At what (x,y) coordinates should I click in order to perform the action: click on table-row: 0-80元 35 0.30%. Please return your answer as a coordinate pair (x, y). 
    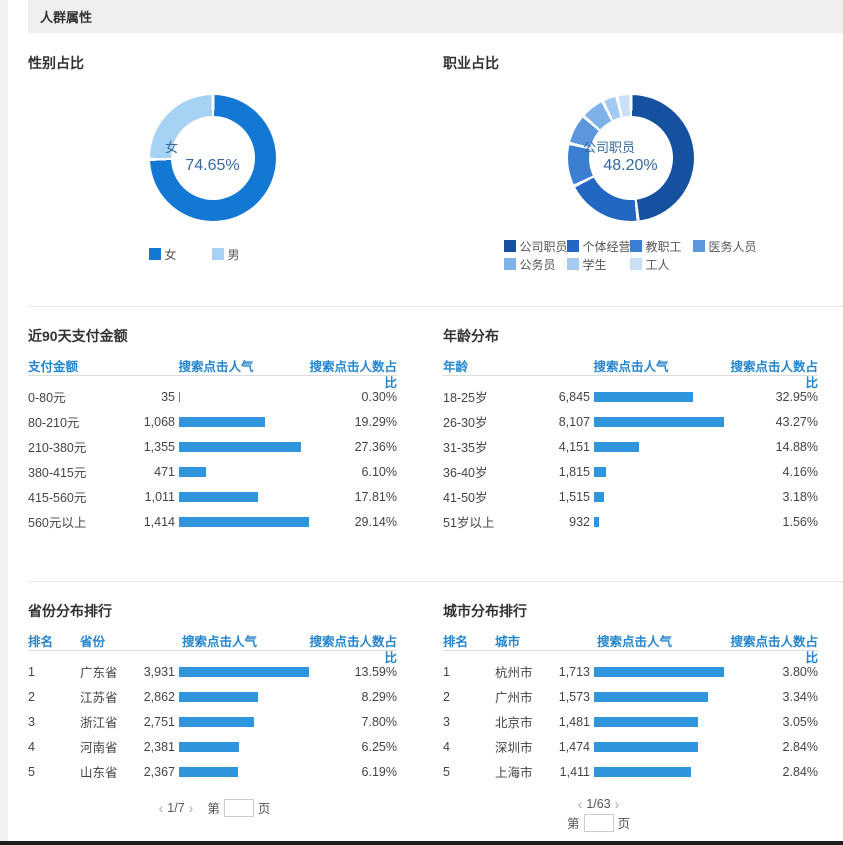
    Looking at the image, I should click on (212, 396).